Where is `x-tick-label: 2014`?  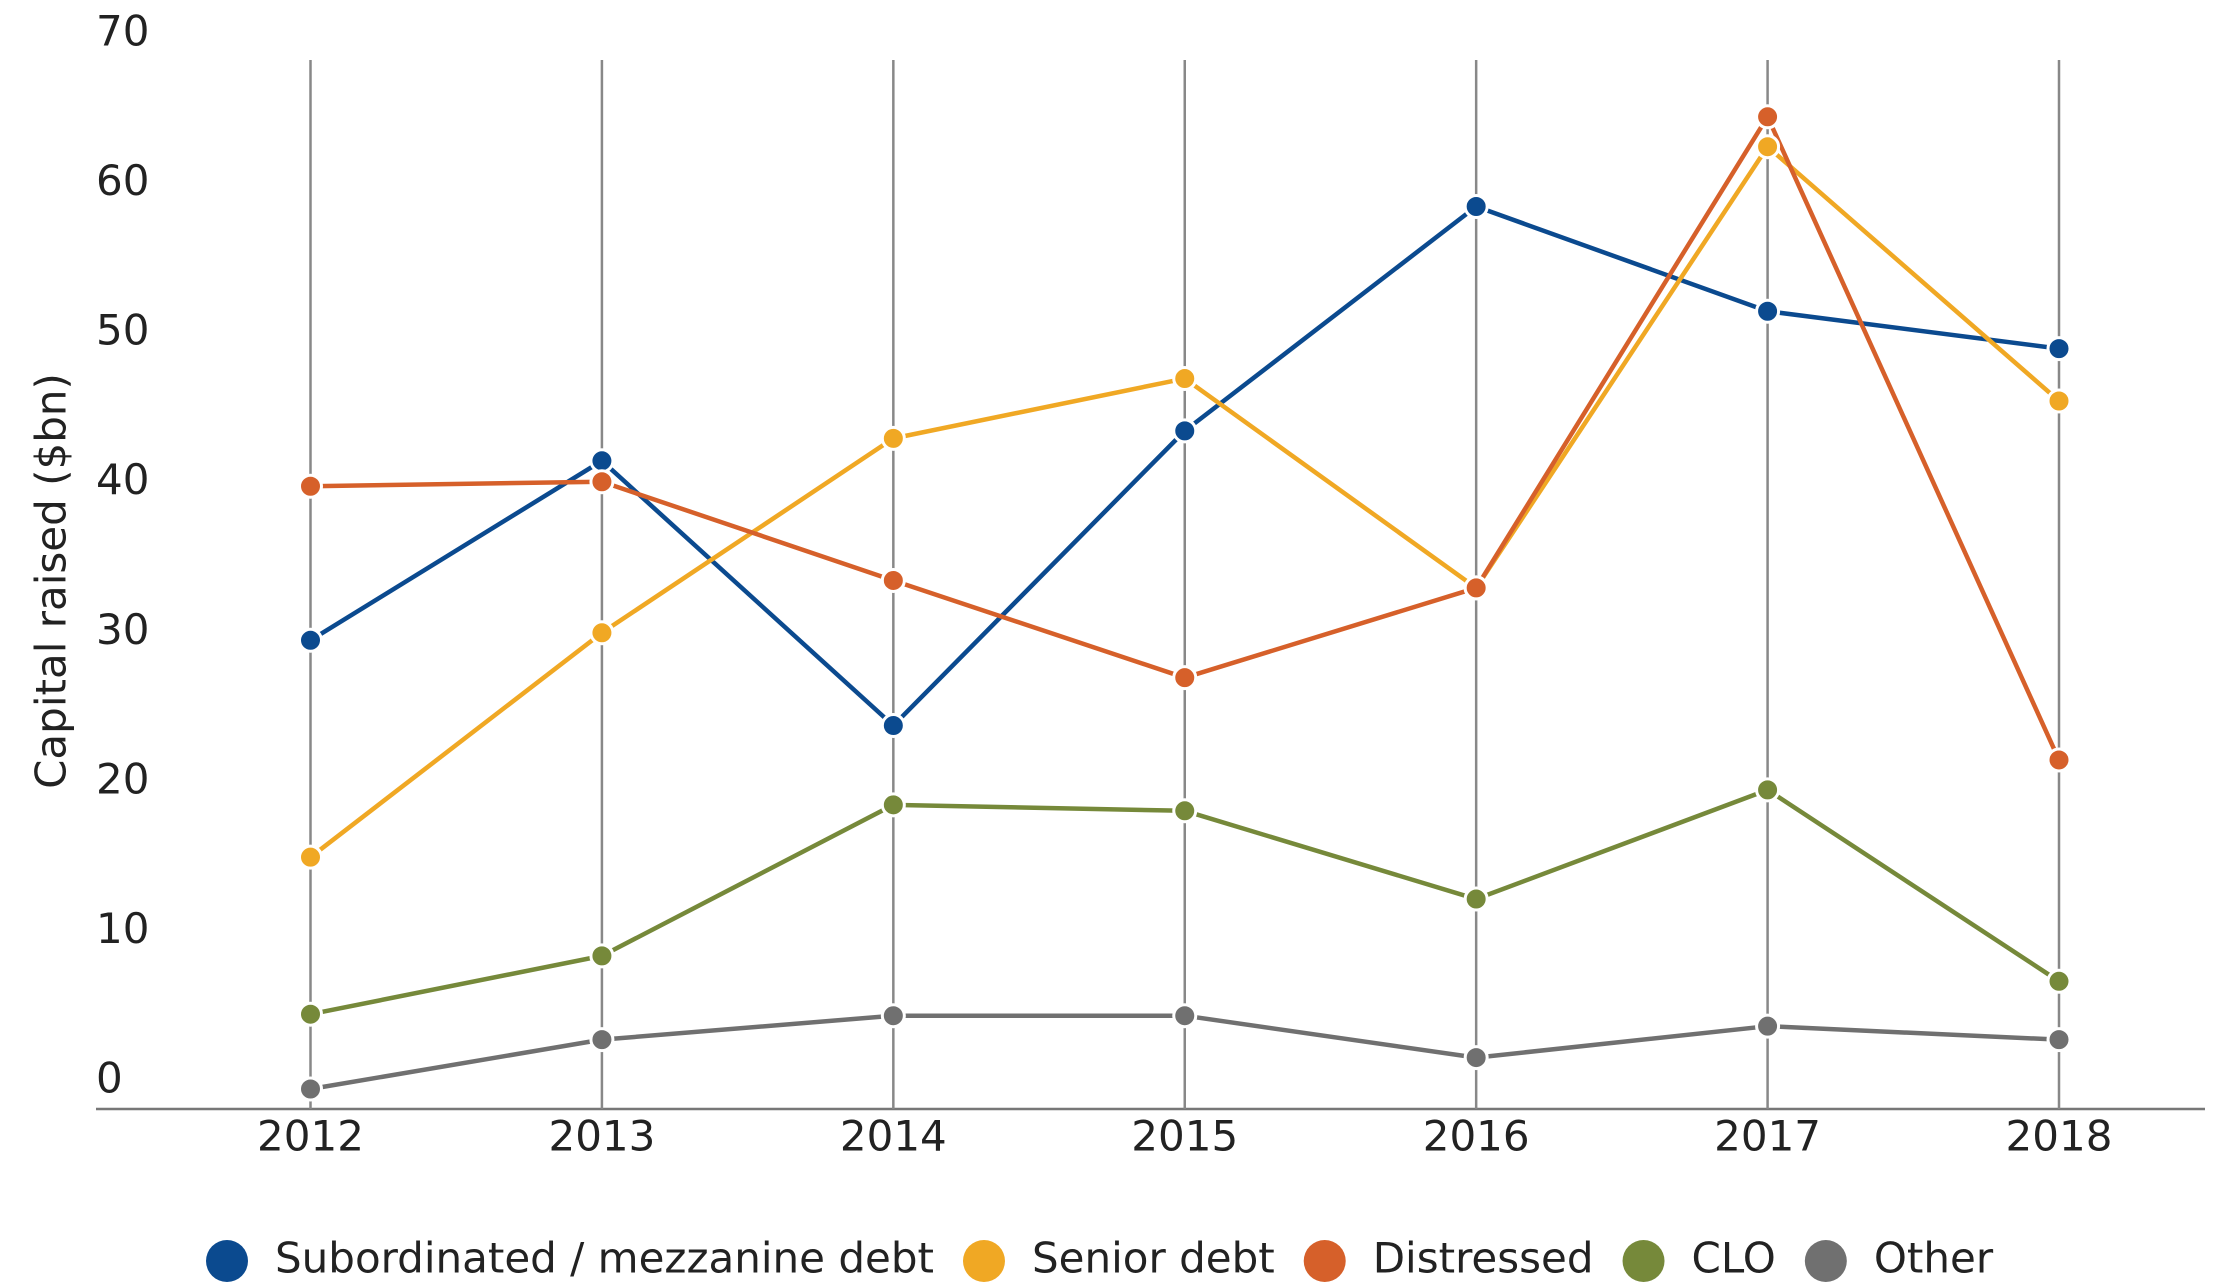
x-tick-label: 2014 is located at coordinates (893, 1136).